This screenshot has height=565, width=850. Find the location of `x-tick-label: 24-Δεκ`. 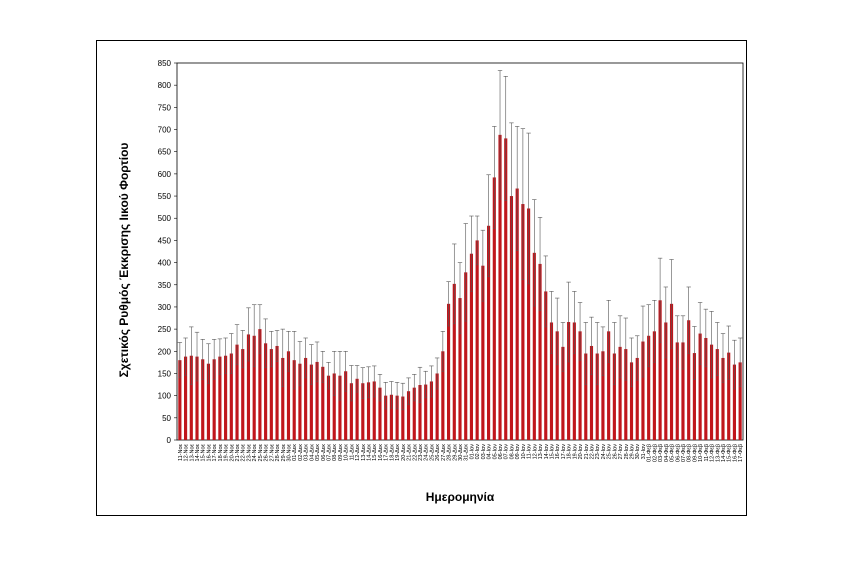

x-tick-label: 24-Δεκ is located at coordinates (427, 452).